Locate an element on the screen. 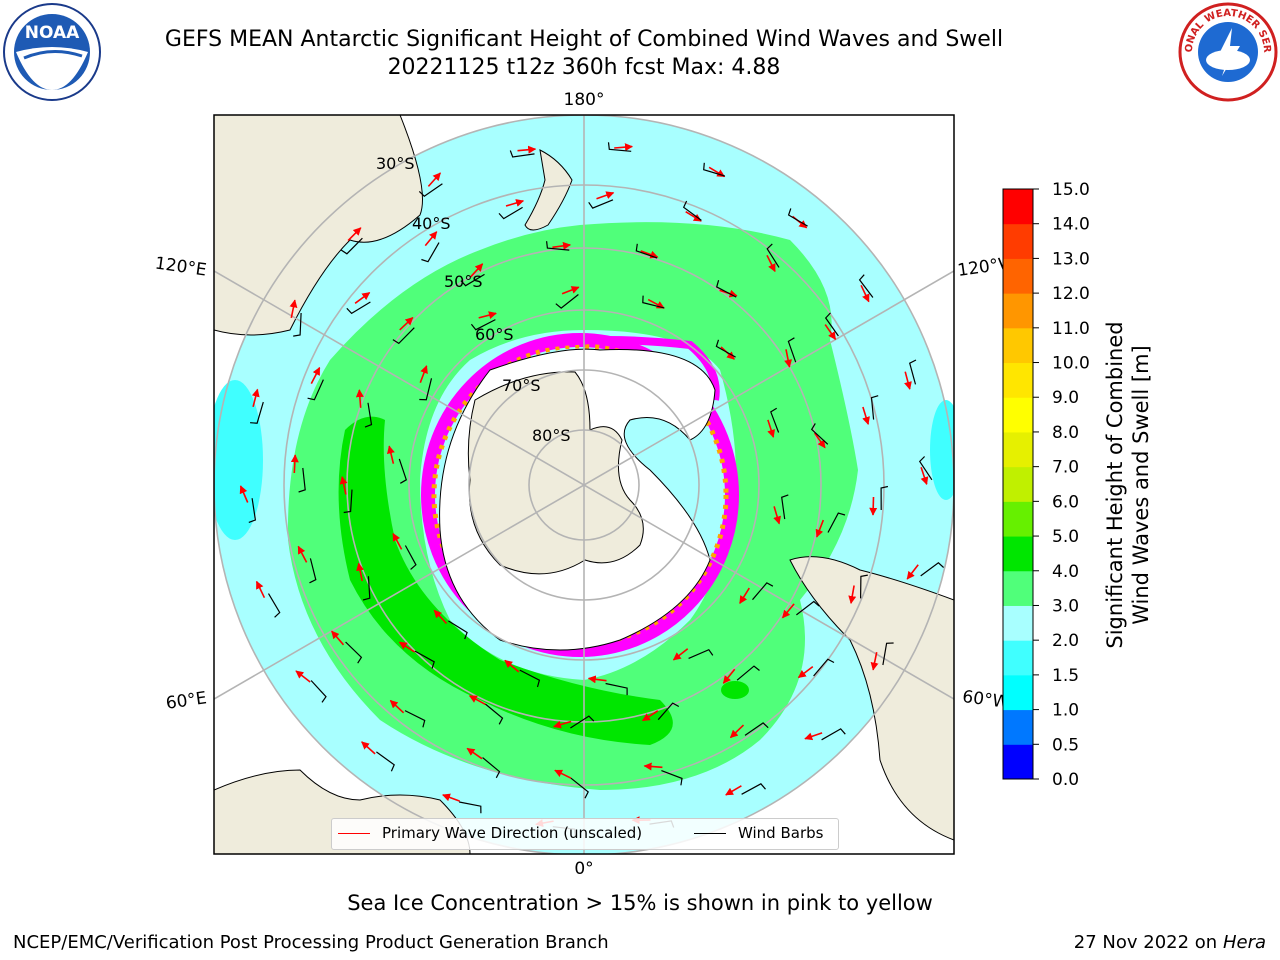  south-america-land is located at coordinates (871, 698).